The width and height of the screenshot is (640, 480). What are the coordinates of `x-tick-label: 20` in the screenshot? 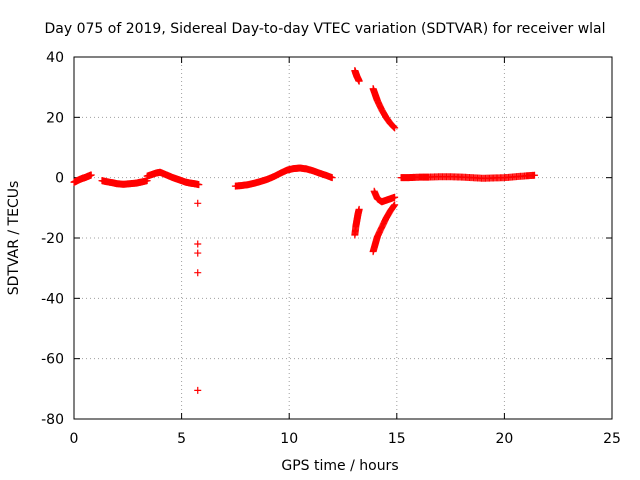 It's located at (504, 439).